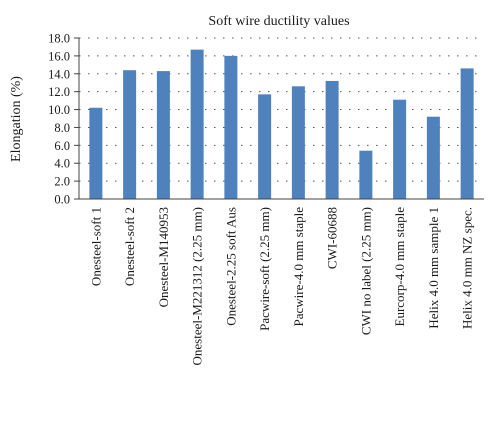 The image size is (500, 423). I want to click on y-tick-label: 6.0, so click(62, 146).